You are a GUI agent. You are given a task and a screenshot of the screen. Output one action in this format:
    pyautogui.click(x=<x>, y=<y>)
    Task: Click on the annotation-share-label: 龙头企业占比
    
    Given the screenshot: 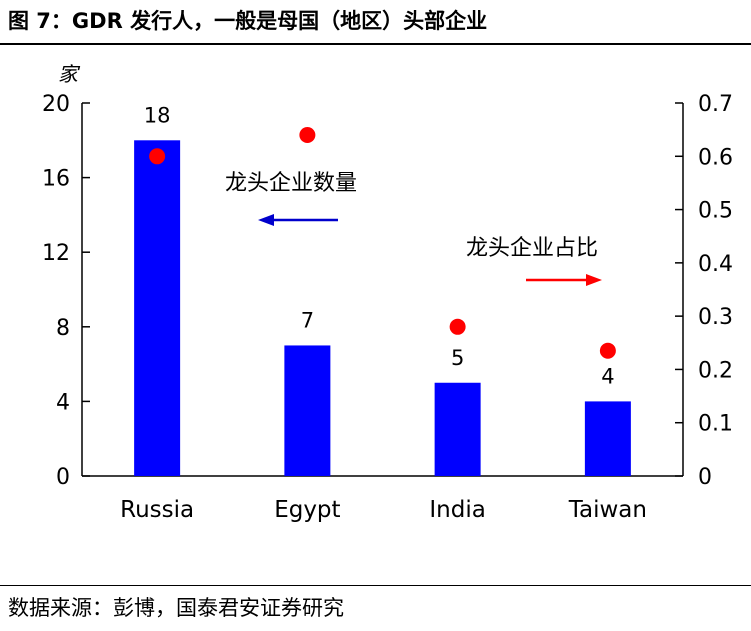 What is the action you would take?
    pyautogui.click(x=532, y=248)
    